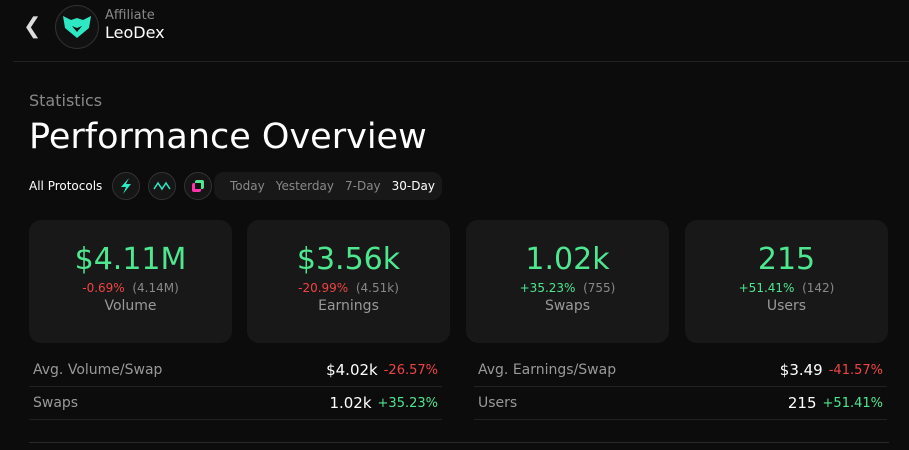 Image resolution: width=909 pixels, height=450 pixels. What do you see at coordinates (162, 186) in the screenshot?
I see `maya-icon` at bounding box center [162, 186].